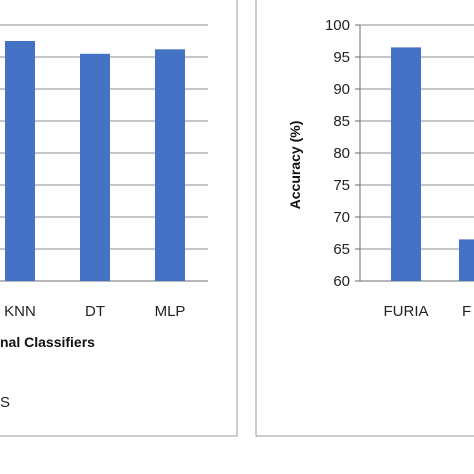 The height and width of the screenshot is (474, 474). I want to click on category-label: DT, so click(95, 311).